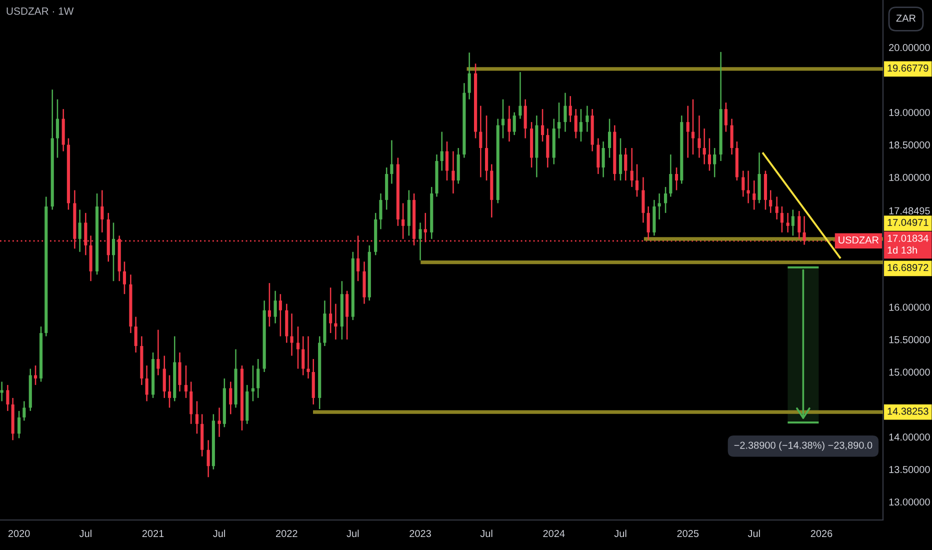 This screenshot has width=932, height=550. I want to click on text: USDZAR, so click(858, 240).